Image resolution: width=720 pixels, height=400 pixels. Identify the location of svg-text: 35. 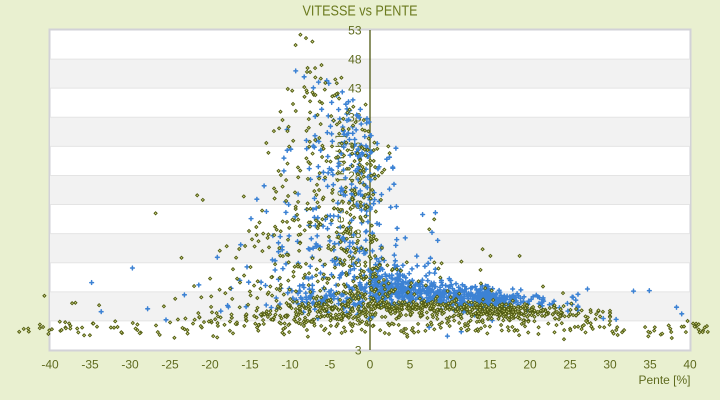
(650, 365).